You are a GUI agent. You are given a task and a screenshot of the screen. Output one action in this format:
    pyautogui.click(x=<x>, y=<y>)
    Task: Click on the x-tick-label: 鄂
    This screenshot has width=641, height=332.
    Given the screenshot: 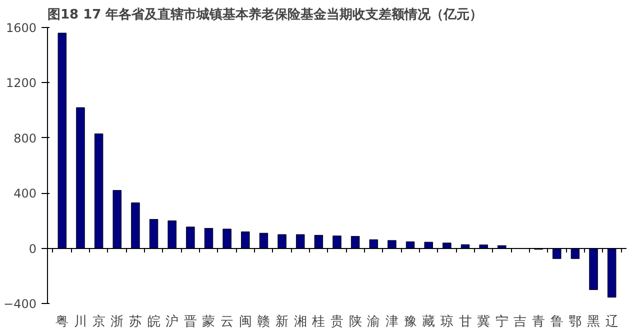 What is the action you would take?
    pyautogui.click(x=575, y=322)
    